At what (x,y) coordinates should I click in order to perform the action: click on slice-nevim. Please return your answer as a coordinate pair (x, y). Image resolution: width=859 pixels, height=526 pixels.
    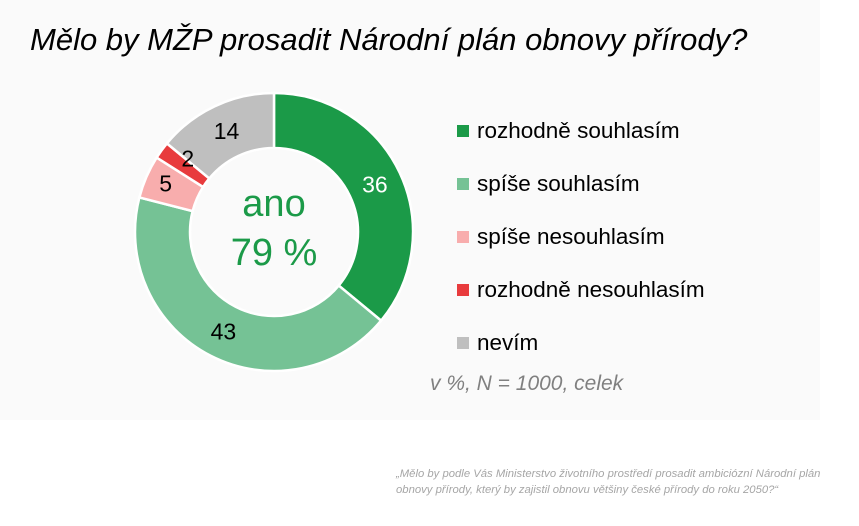
    Looking at the image, I should click on (220, 136).